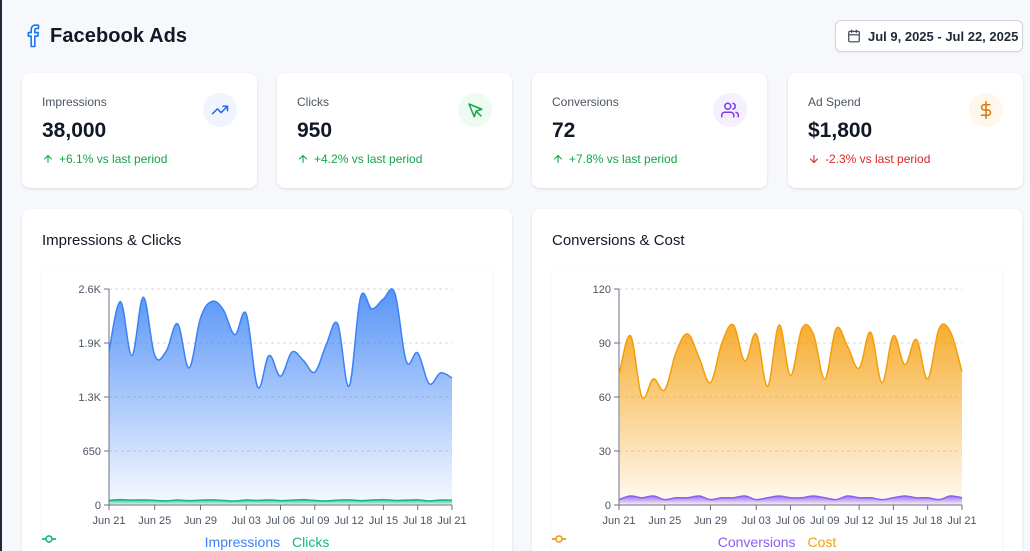  I want to click on legend-label: Clicks, so click(309, 542).